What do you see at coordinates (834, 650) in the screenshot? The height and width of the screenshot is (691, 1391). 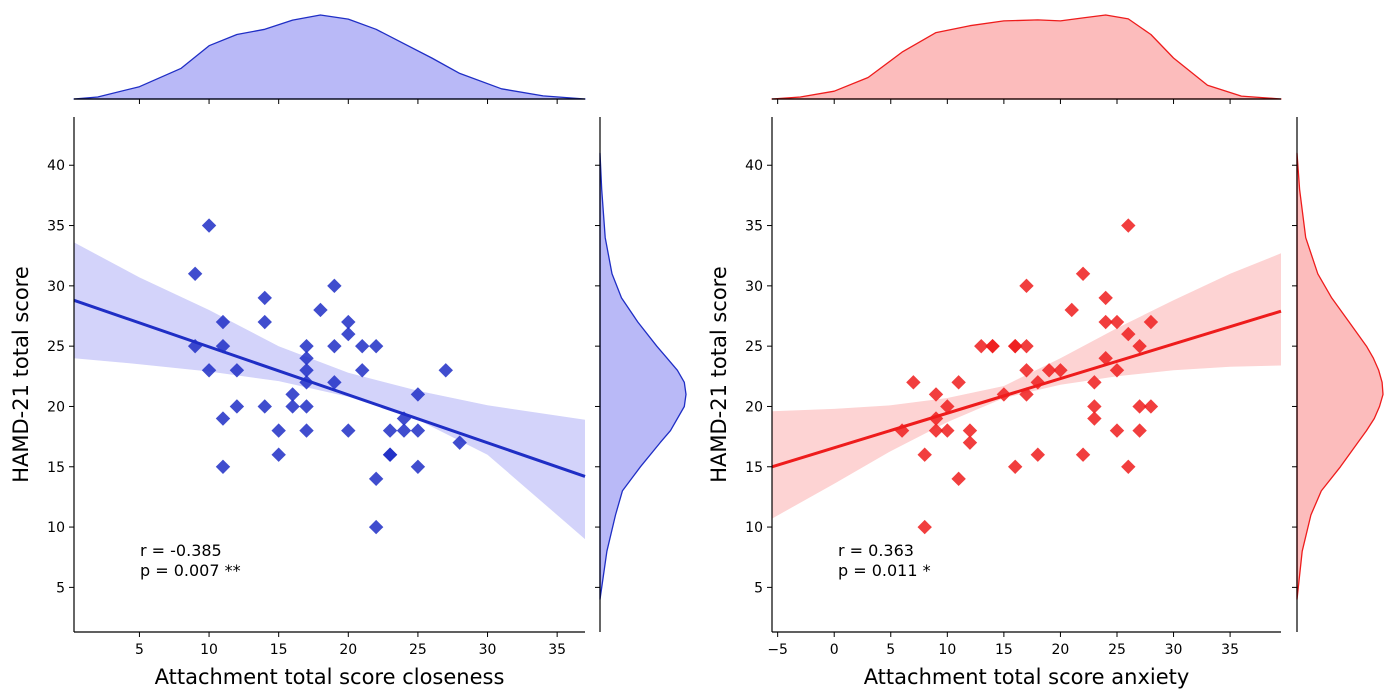 I see `x-tick-label: 0` at bounding box center [834, 650].